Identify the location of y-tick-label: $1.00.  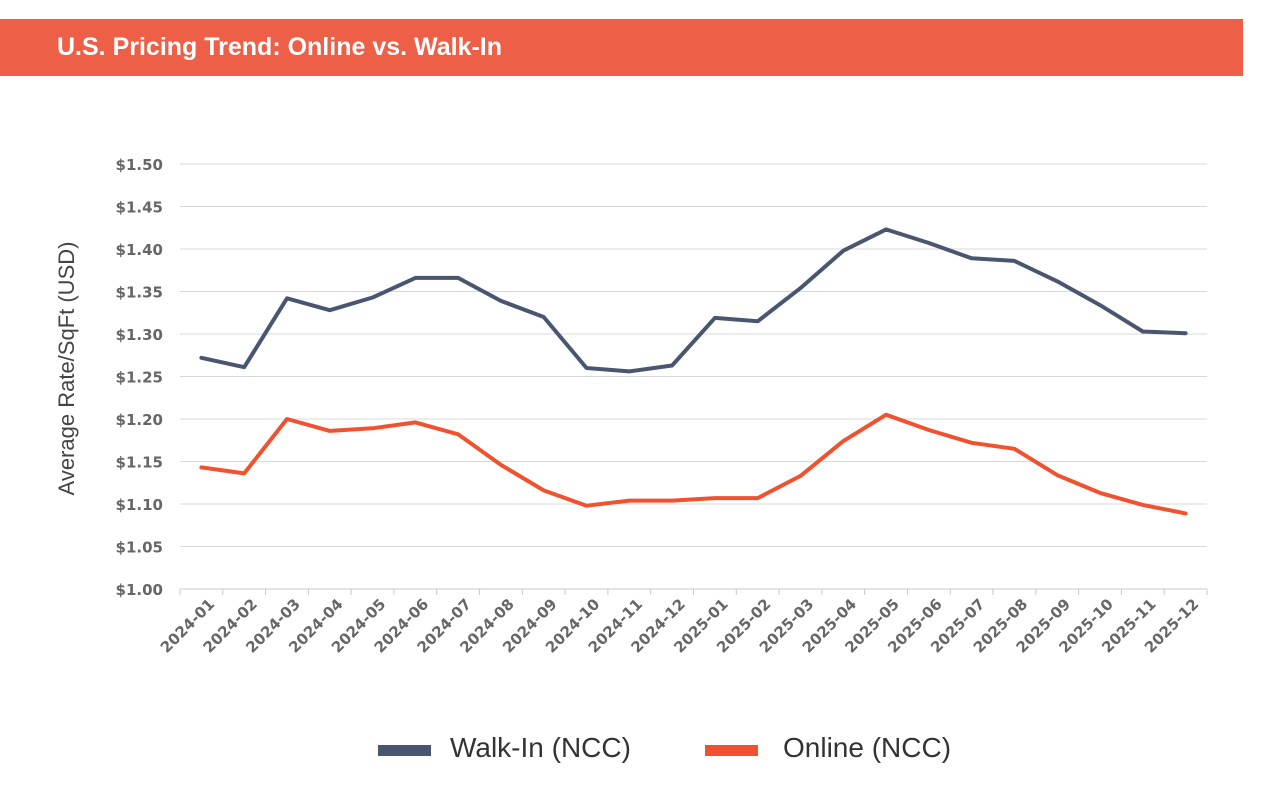
(139, 590).